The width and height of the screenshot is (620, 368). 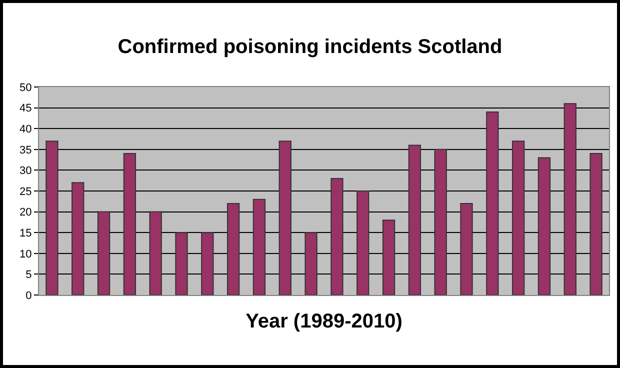 What do you see at coordinates (26, 88) in the screenshot?
I see `y-tick-label: 50` at bounding box center [26, 88].